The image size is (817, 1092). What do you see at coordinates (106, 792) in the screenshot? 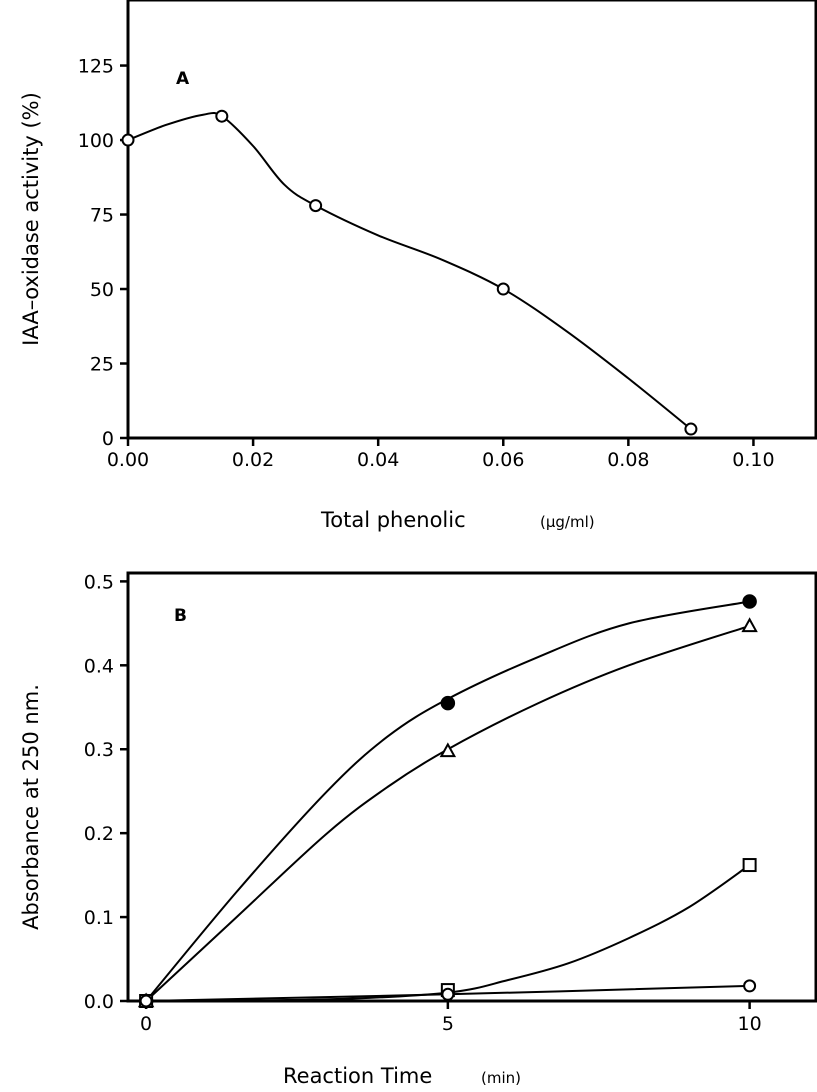
I see `panel-b-y-ticks: 0.0 0.1 0.2 0.3 0.4 0.5` at bounding box center [106, 792].